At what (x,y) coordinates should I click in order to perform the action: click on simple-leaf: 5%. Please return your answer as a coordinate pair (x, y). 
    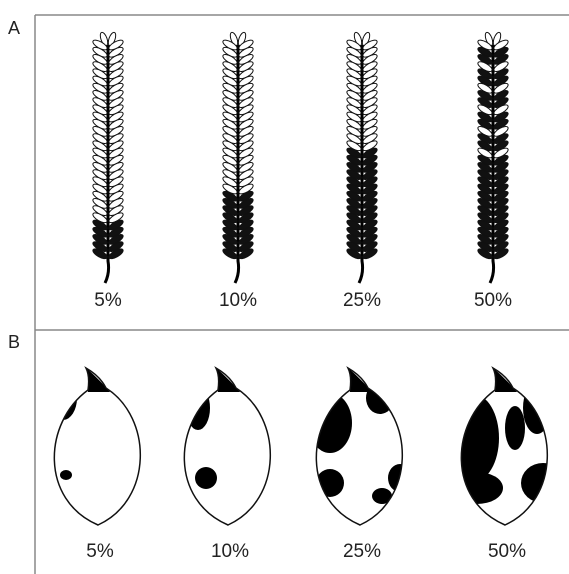
    Looking at the image, I should click on (97, 464).